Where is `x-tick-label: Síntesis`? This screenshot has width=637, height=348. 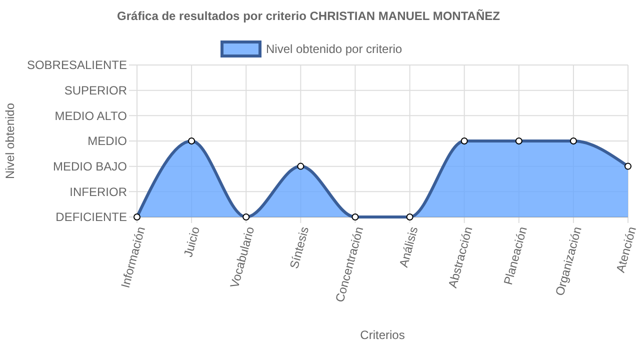
x-tick-label: Síntesis is located at coordinates (299, 247).